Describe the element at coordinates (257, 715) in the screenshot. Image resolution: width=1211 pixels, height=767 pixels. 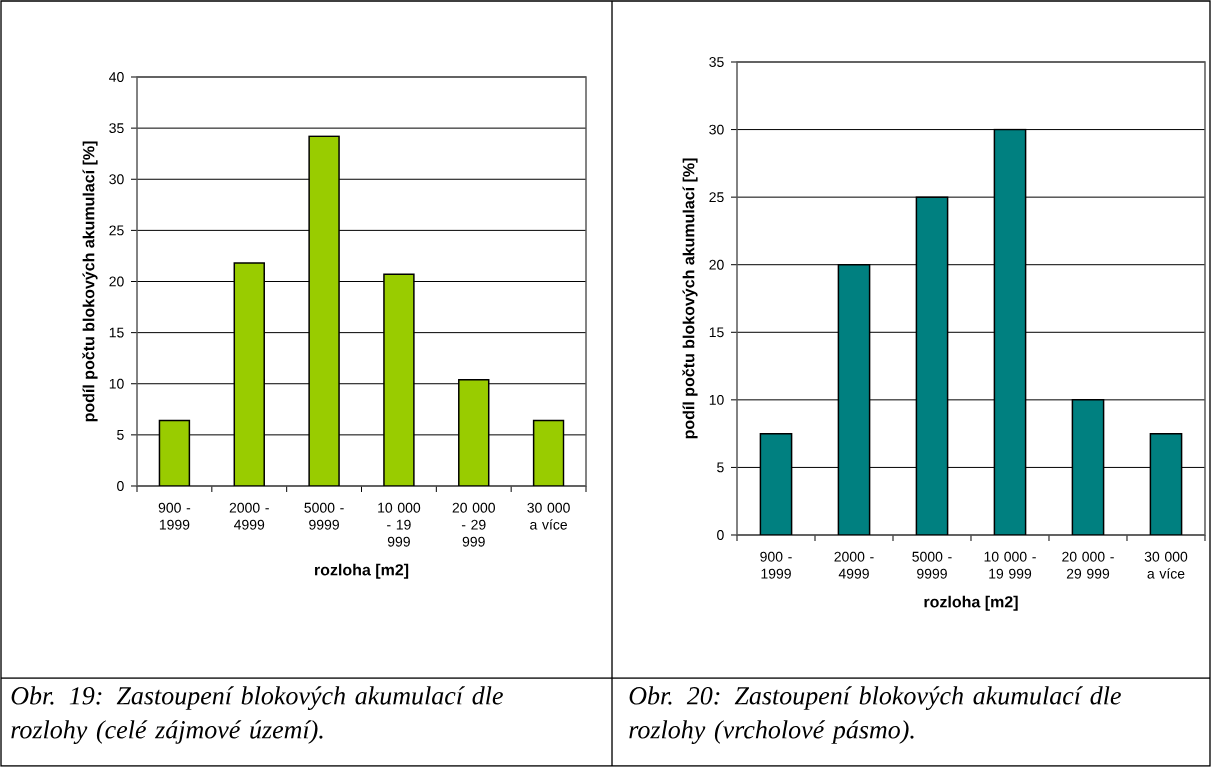
I see `text: Obr. 19: Zastoupení blokových akumulací dle rozlohy (celé zájmové území).` at that location.